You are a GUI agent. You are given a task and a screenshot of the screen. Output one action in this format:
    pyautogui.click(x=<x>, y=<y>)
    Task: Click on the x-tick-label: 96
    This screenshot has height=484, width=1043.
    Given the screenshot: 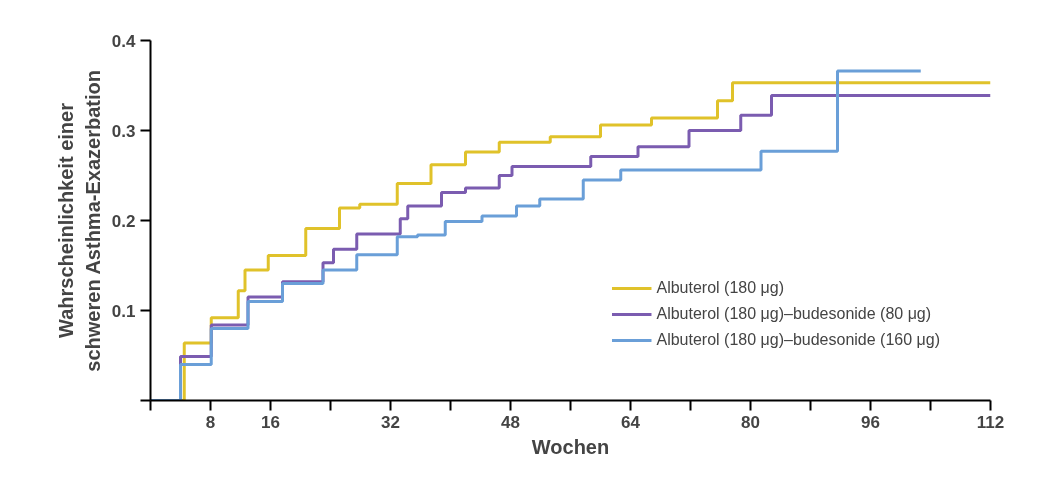 What is the action you would take?
    pyautogui.click(x=870, y=422)
    